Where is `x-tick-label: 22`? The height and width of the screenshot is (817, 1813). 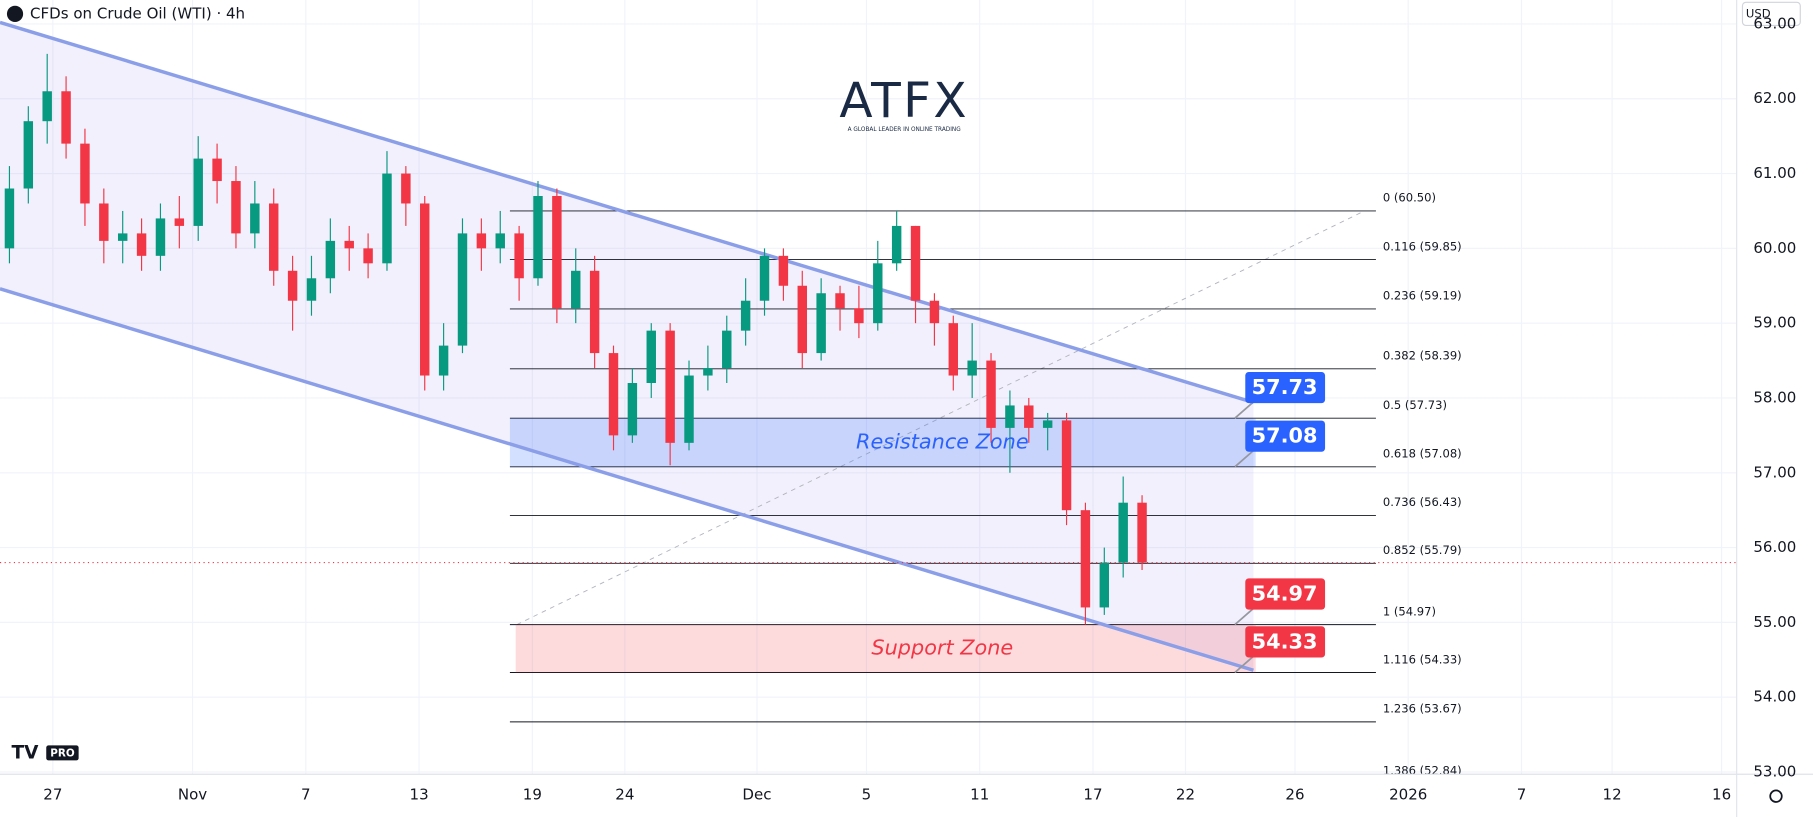 x-tick-label: 22 is located at coordinates (1185, 795).